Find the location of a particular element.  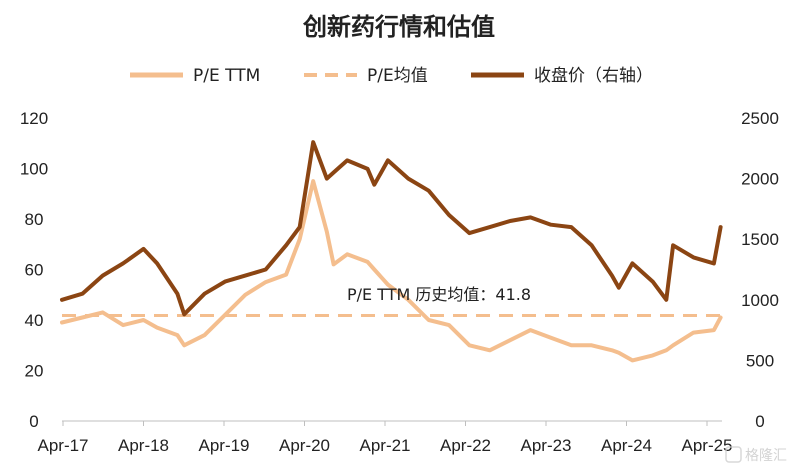

y-right-tick-label: 1000 is located at coordinates (760, 300).